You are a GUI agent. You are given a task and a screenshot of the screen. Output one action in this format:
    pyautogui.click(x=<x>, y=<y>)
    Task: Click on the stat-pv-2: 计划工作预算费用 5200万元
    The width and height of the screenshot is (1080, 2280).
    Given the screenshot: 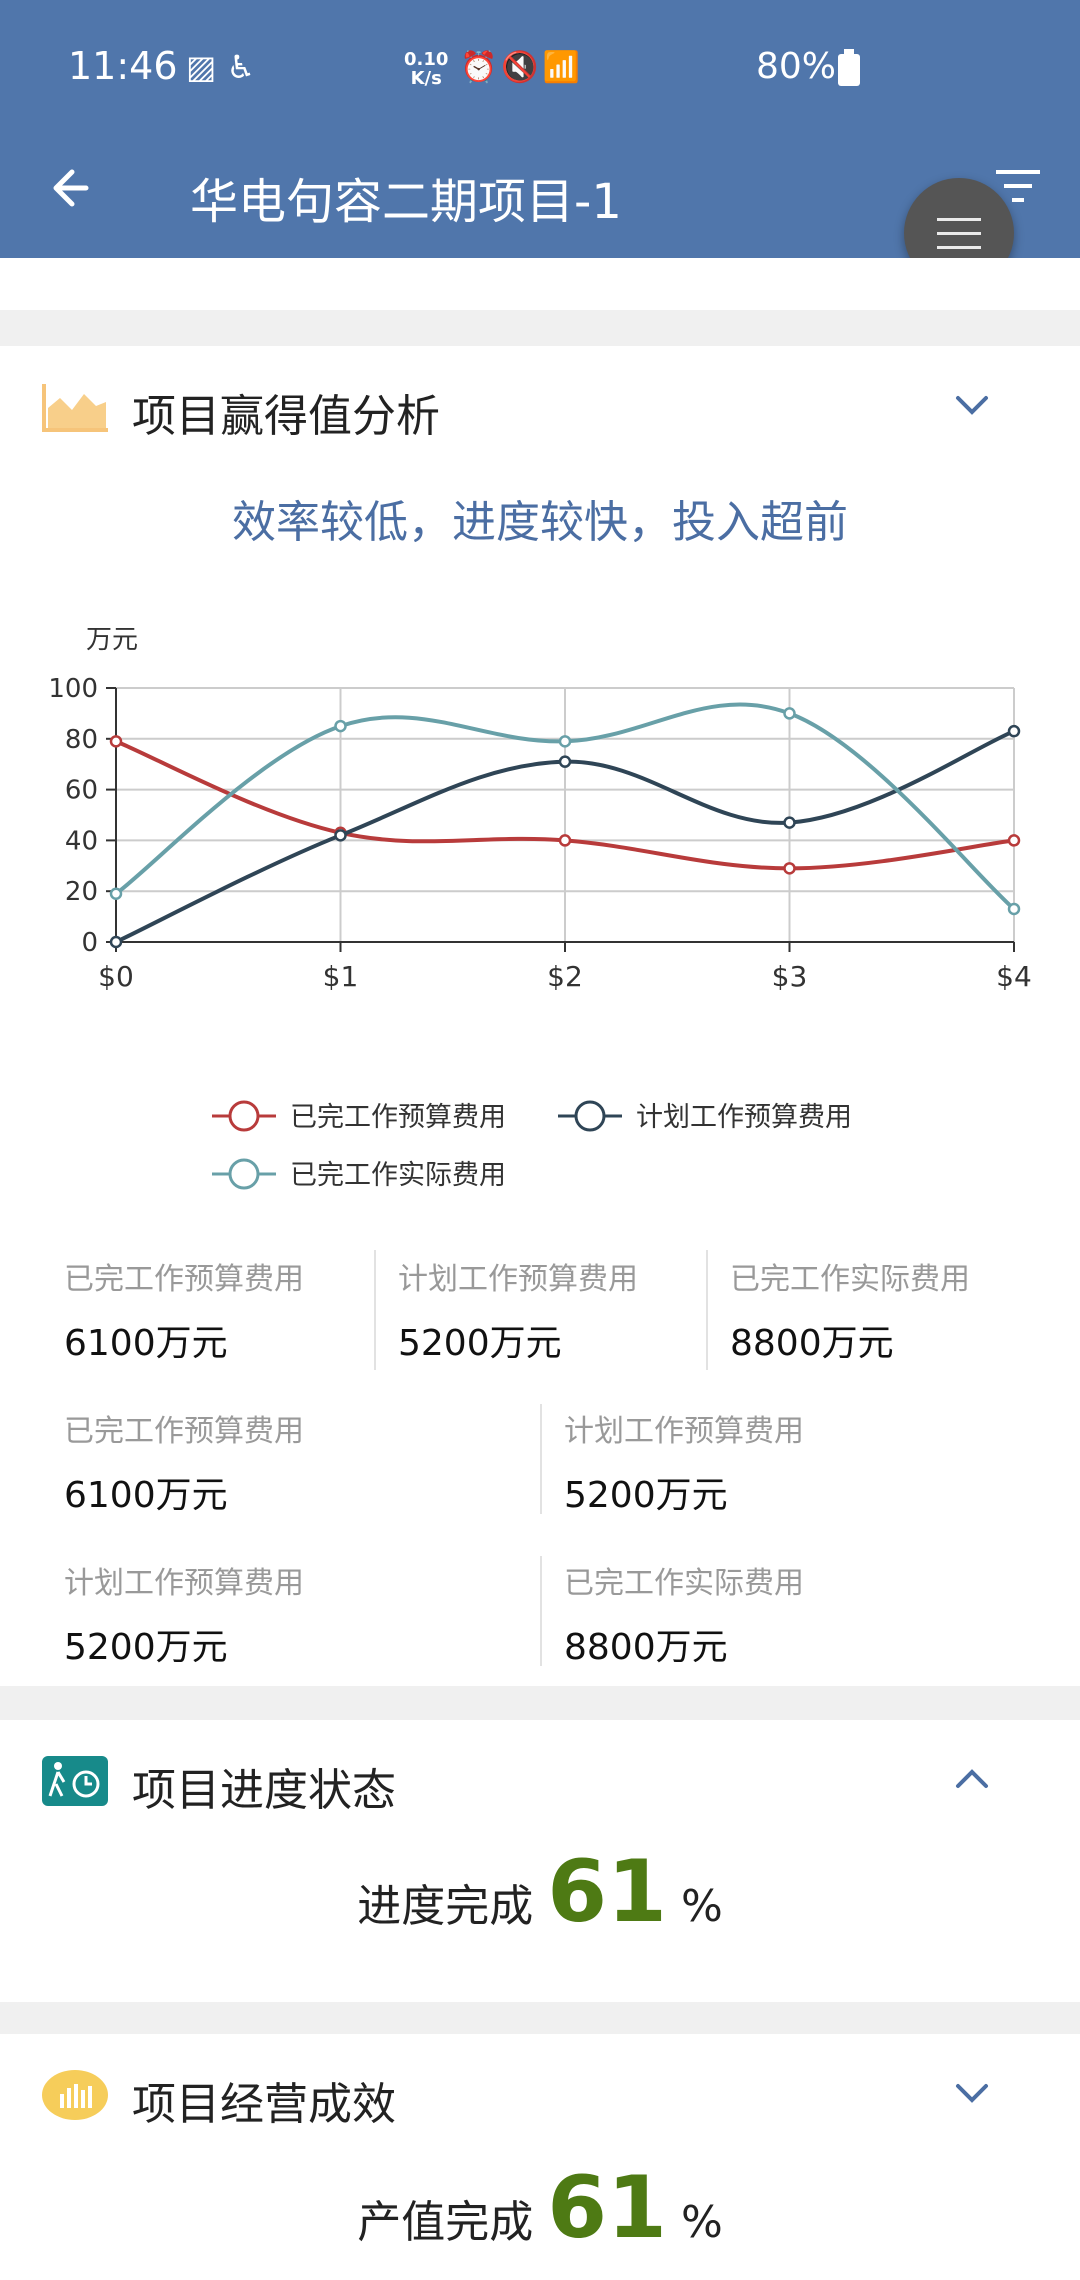 What is the action you would take?
    pyautogui.click(x=684, y=1462)
    